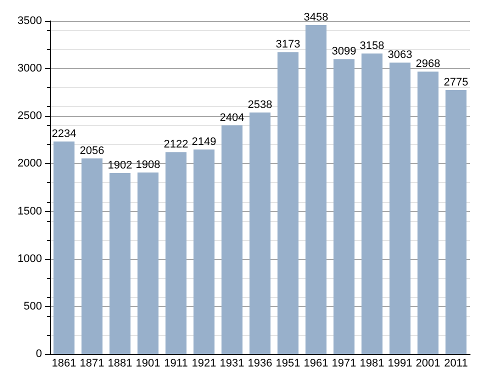 This screenshot has height=373, width=488. What do you see at coordinates (148, 164) in the screenshot?
I see `data-label: 1908` at bounding box center [148, 164].